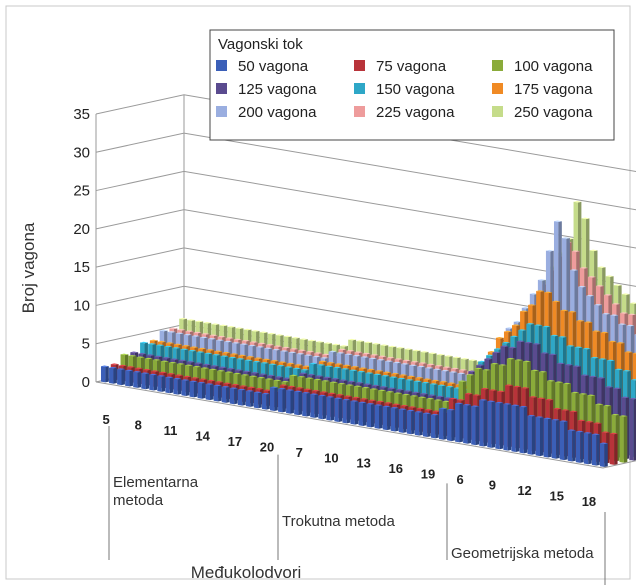  What do you see at coordinates (81, 152) in the screenshot?
I see `y-tick-label: 30` at bounding box center [81, 152].